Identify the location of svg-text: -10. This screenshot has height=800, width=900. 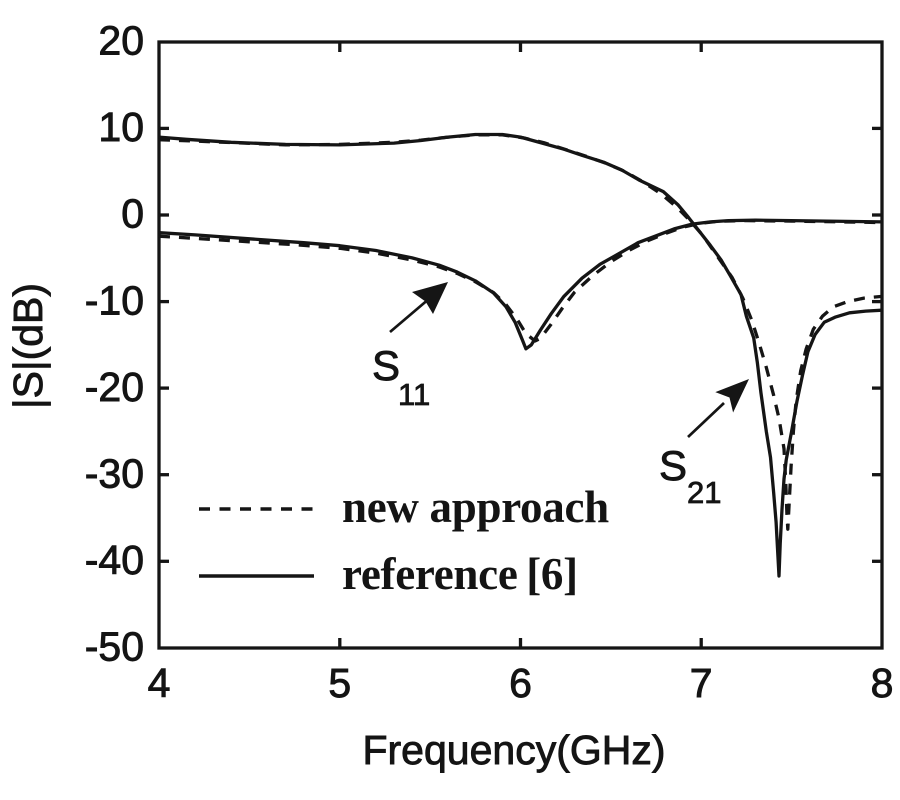
(114, 300).